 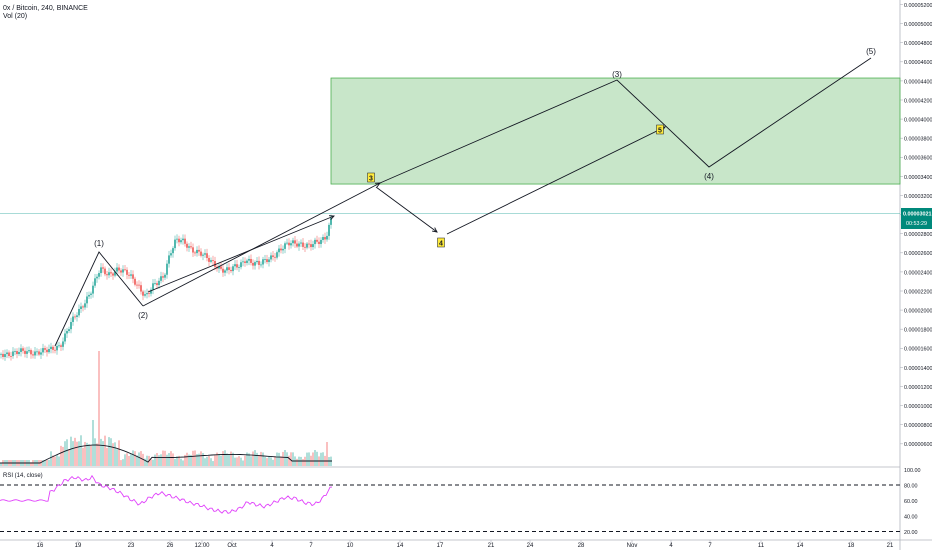 What do you see at coordinates (660, 131) in the screenshot?
I see `sub-wave-label-5: 5` at bounding box center [660, 131].